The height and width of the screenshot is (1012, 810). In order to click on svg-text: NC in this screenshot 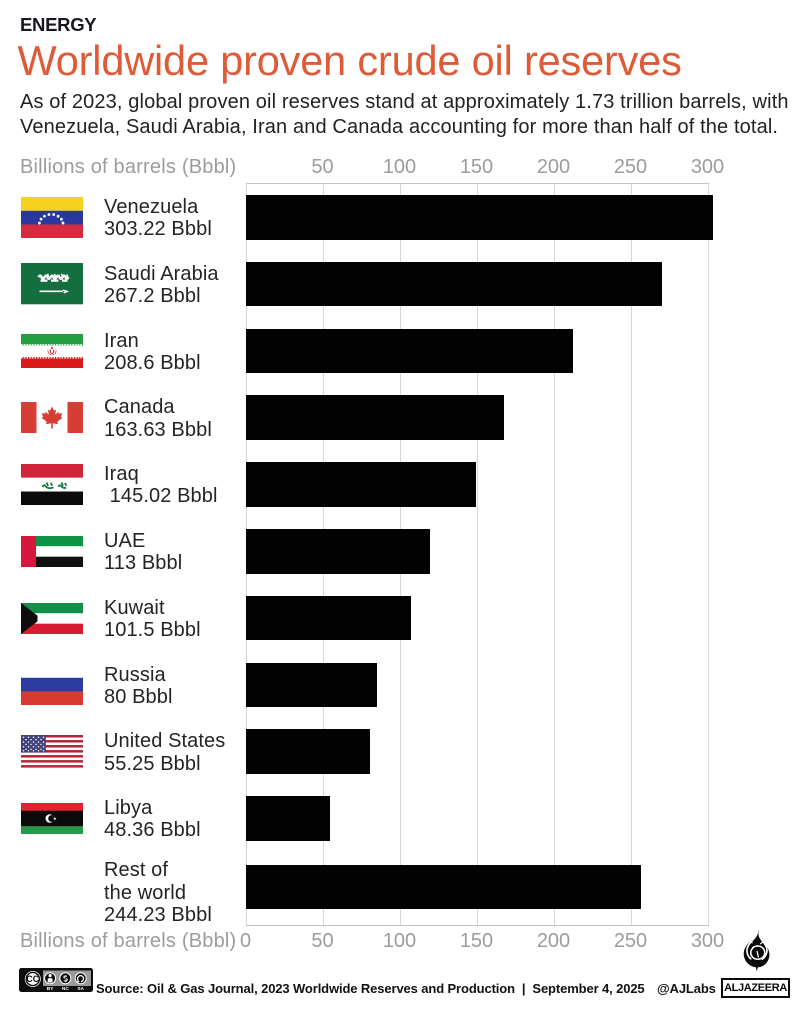, I will do `click(64, 989)`.